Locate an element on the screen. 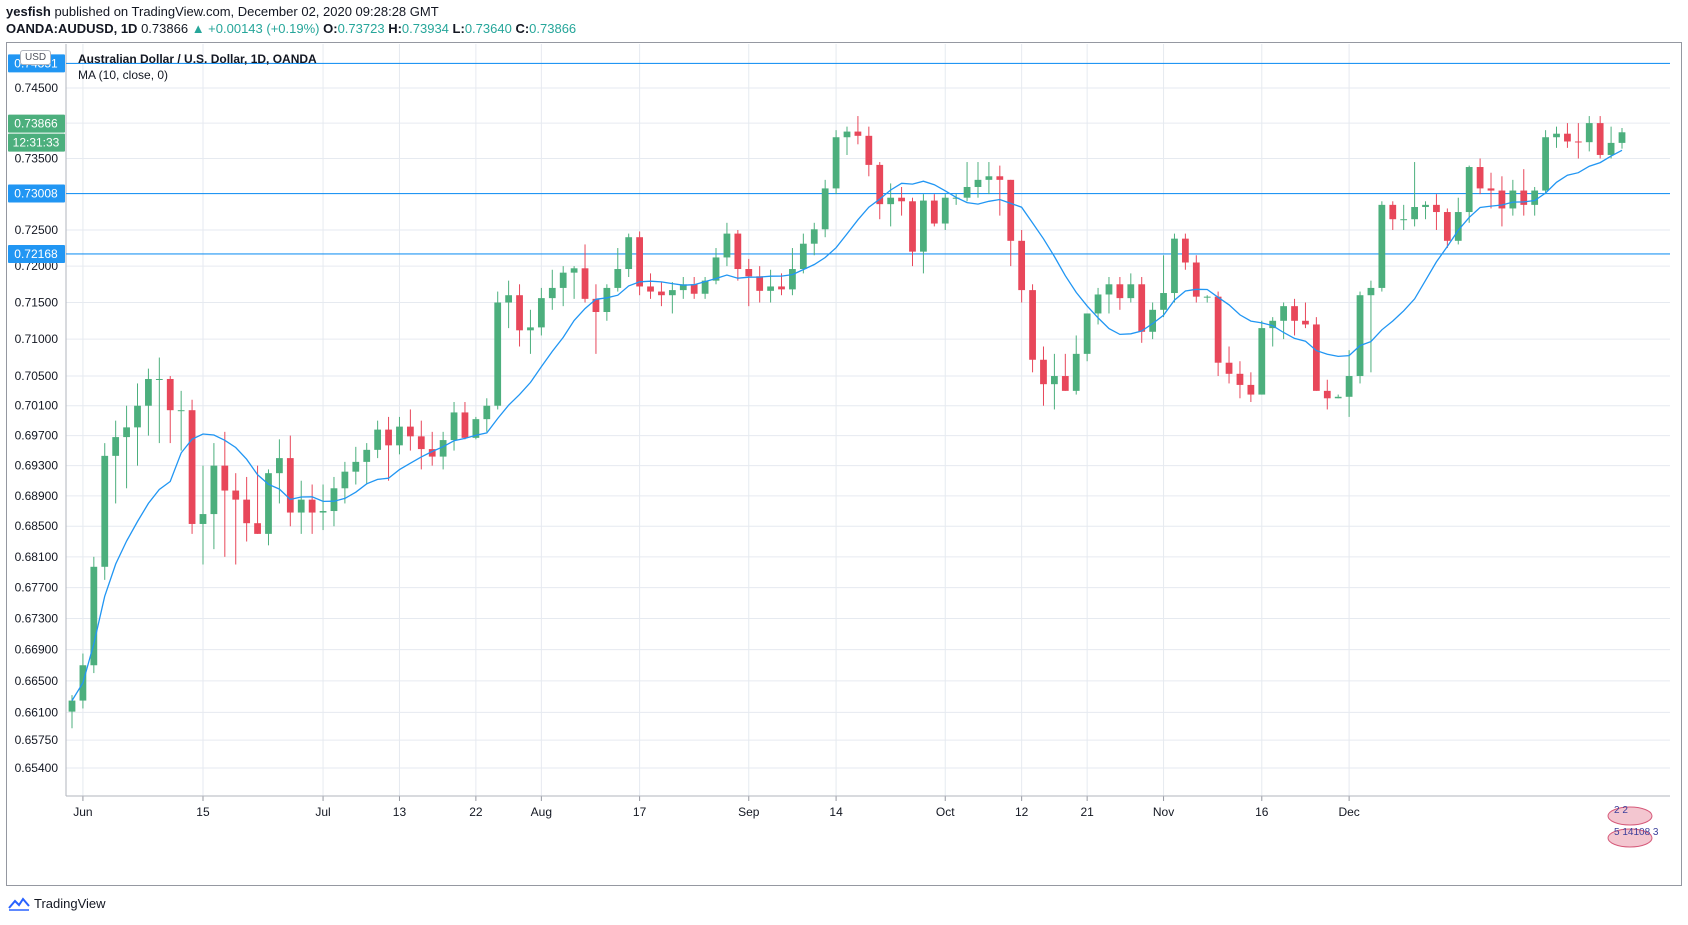 This screenshot has width=1688, height=925. y-tick-label: 0.70100 is located at coordinates (37, 406).